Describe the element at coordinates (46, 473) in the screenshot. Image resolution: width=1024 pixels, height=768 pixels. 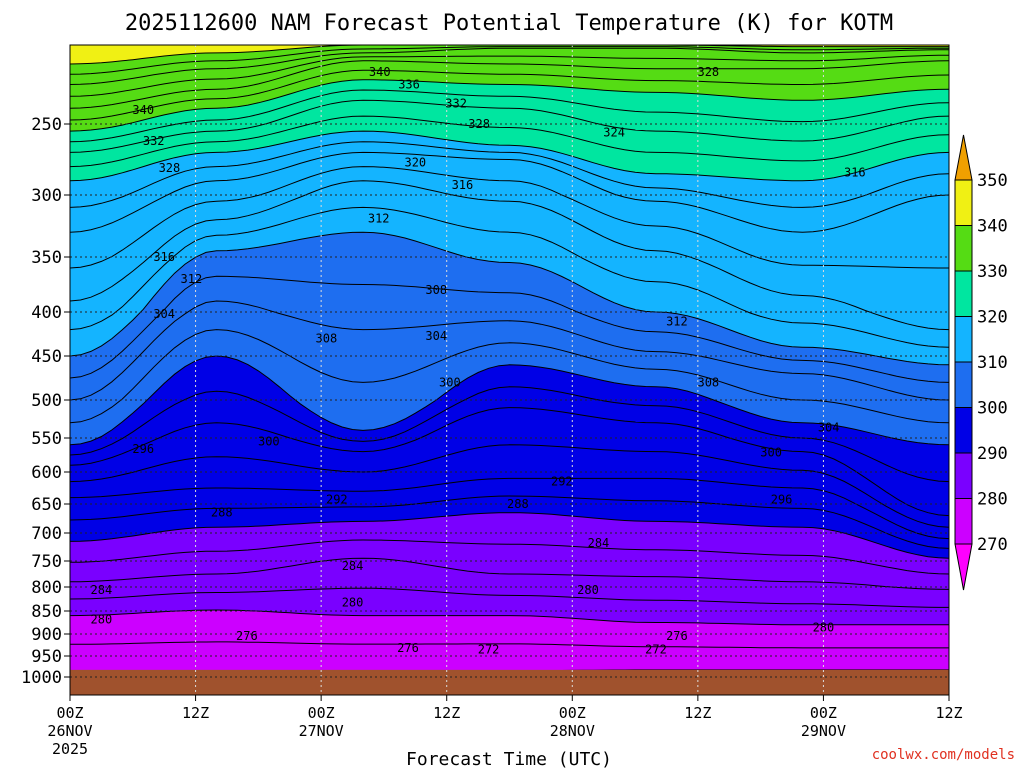
I see `y-tick-label: 600` at that location.